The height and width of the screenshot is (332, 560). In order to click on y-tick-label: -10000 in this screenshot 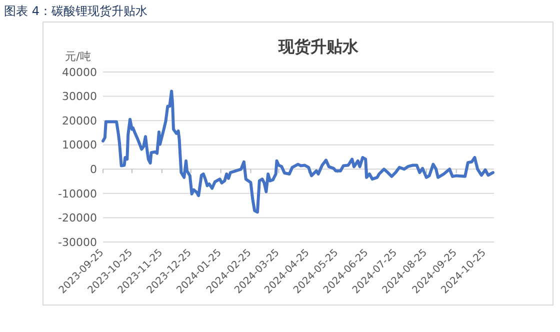, I will do `click(77, 193)`.